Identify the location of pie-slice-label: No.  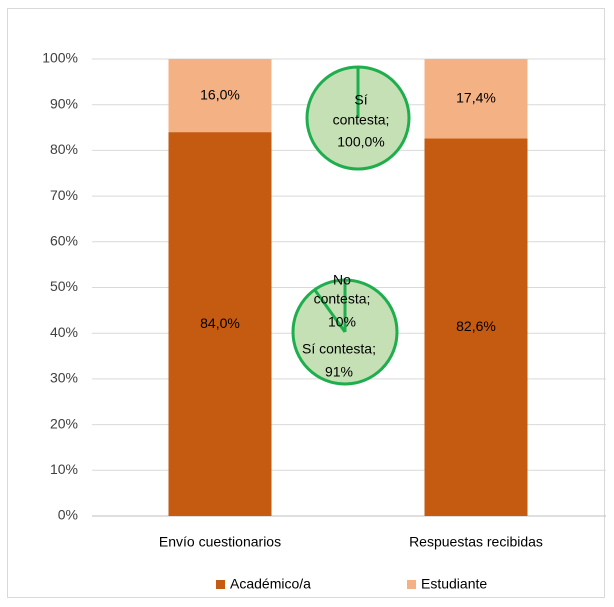
(342, 280).